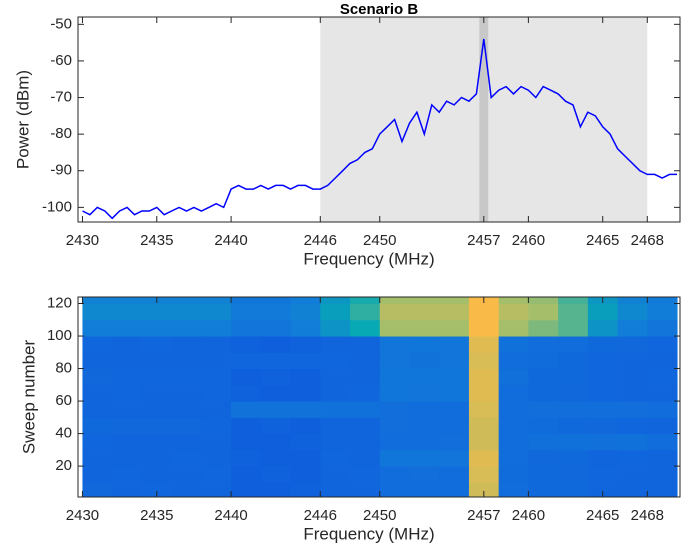 This screenshot has height=550, width=693. What do you see at coordinates (230, 240) in the screenshot?
I see `x-tick-label: 2440` at bounding box center [230, 240].